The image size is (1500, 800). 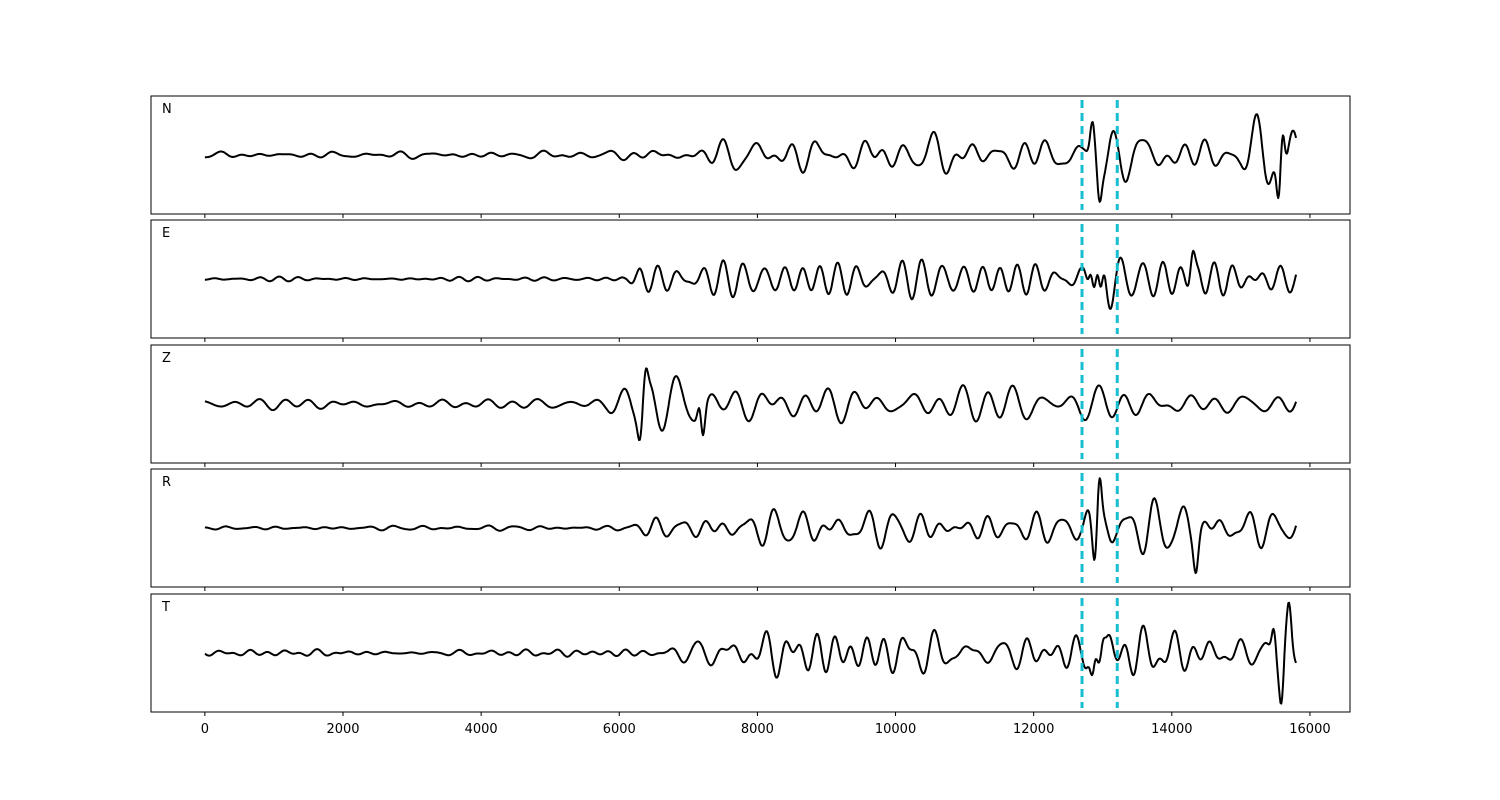 What do you see at coordinates (166, 358) in the screenshot?
I see `panel-label: Z` at bounding box center [166, 358].